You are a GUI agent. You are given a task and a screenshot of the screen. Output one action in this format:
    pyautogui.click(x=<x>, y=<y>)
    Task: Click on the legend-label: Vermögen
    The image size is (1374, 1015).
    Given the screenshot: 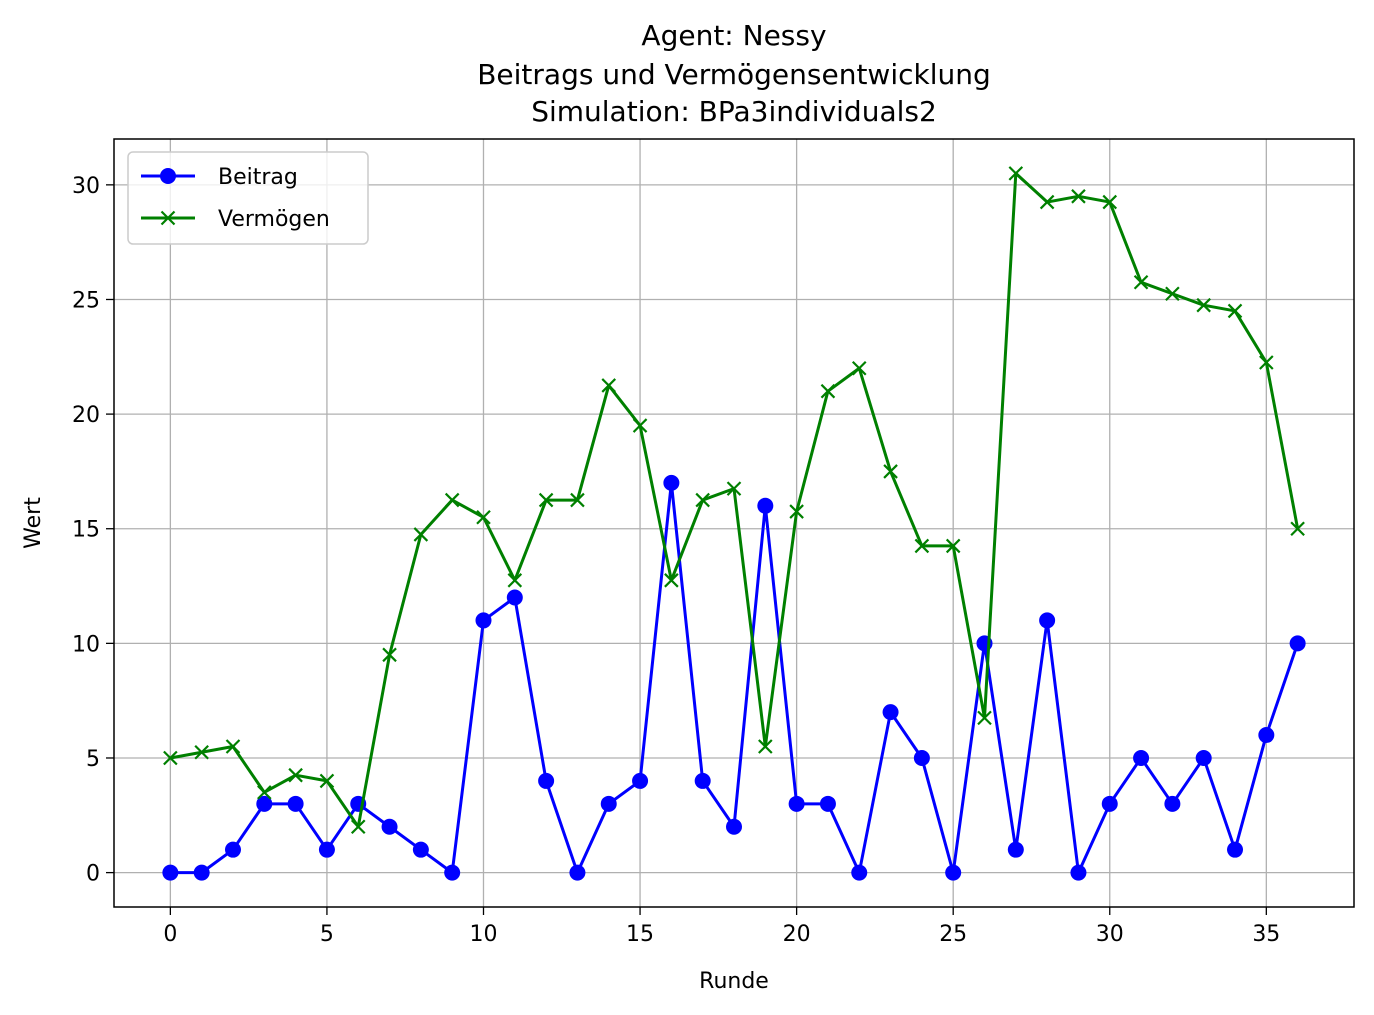 What is the action you would take?
    pyautogui.click(x=274, y=219)
    